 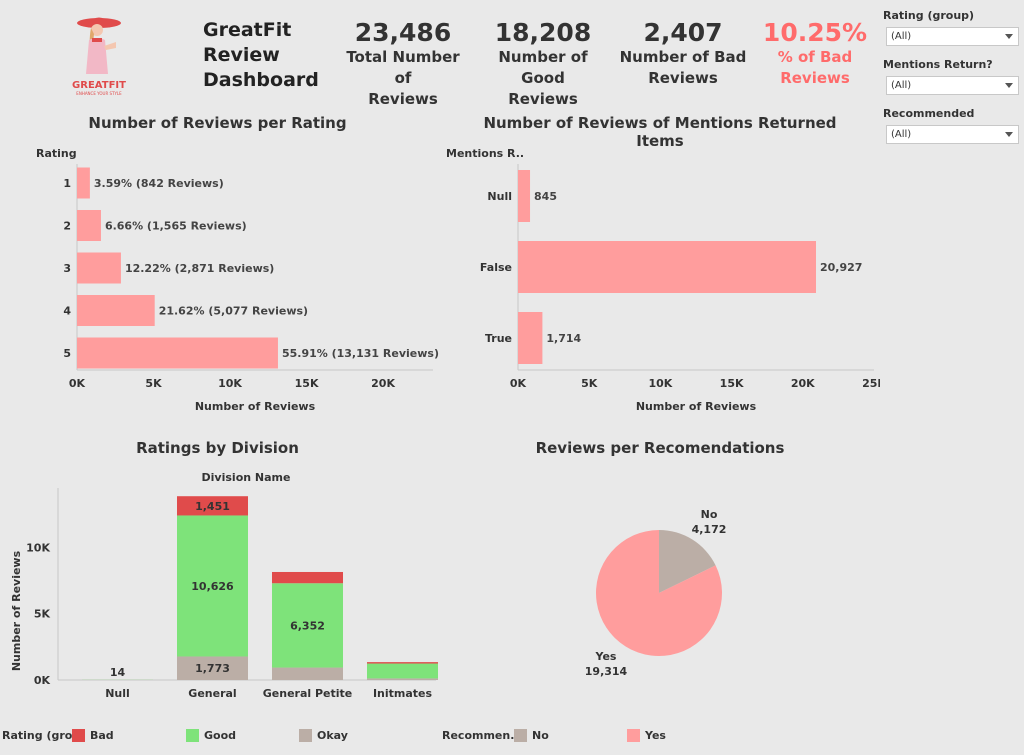 What do you see at coordinates (247, 30) in the screenshot?
I see `title-line-1: GreatFit` at bounding box center [247, 30].